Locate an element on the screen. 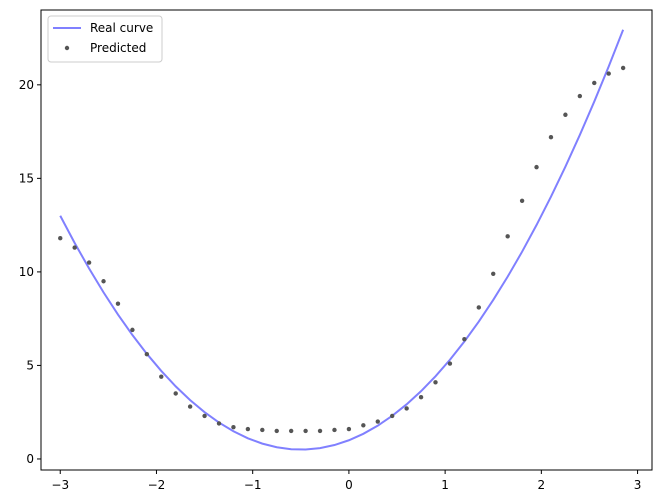 This screenshot has width=660, height=502. y-tick-label: 5 is located at coordinates (30, 365).